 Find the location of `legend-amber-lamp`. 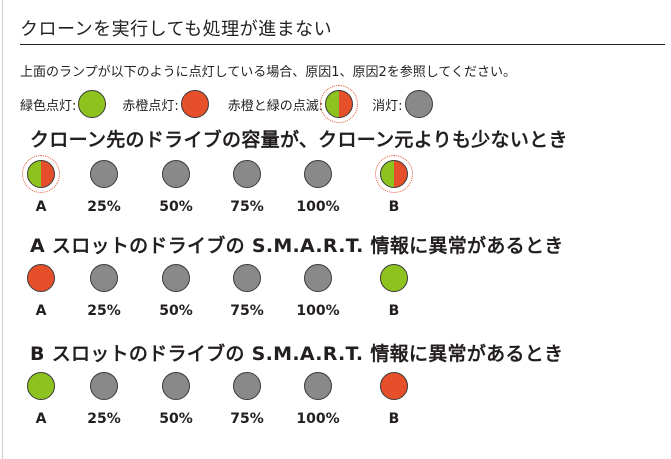

legend-amber-lamp is located at coordinates (195, 104).